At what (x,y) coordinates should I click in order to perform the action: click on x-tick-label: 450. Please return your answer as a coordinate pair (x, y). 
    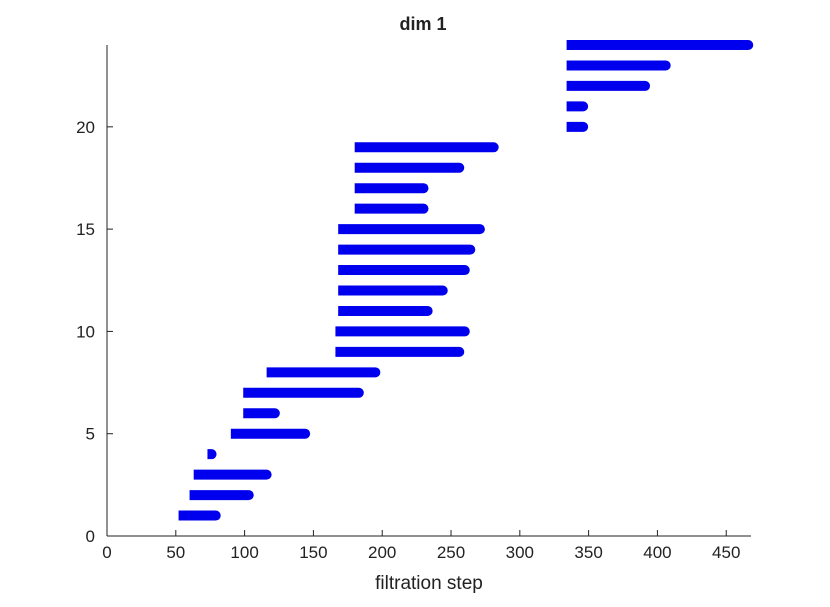
    Looking at the image, I should click on (726, 552).